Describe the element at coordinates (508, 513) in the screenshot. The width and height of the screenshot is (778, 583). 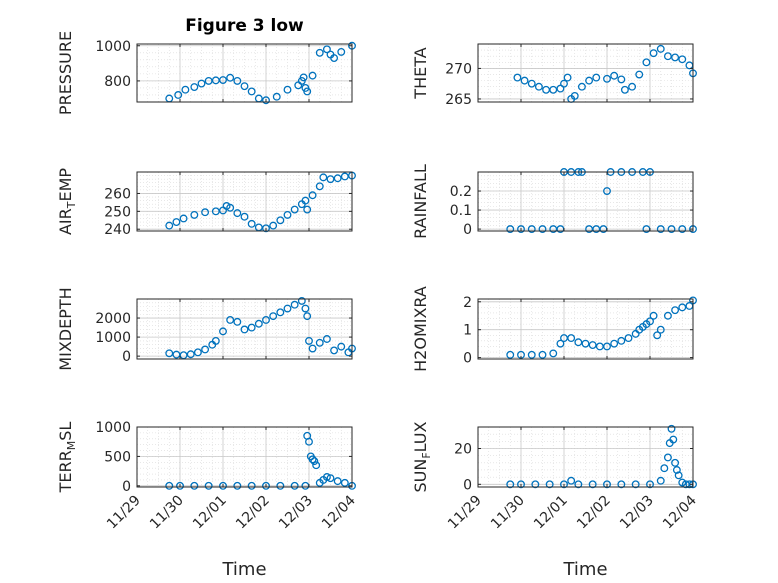
I see `x-tick-label: 11/30` at that location.